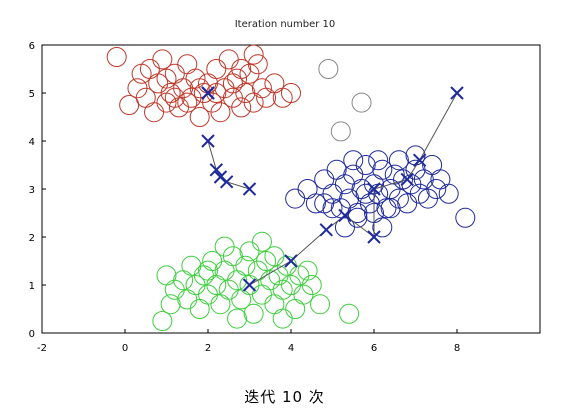 The image size is (569, 417). I want to click on x-tick-label: 0, so click(125, 348).